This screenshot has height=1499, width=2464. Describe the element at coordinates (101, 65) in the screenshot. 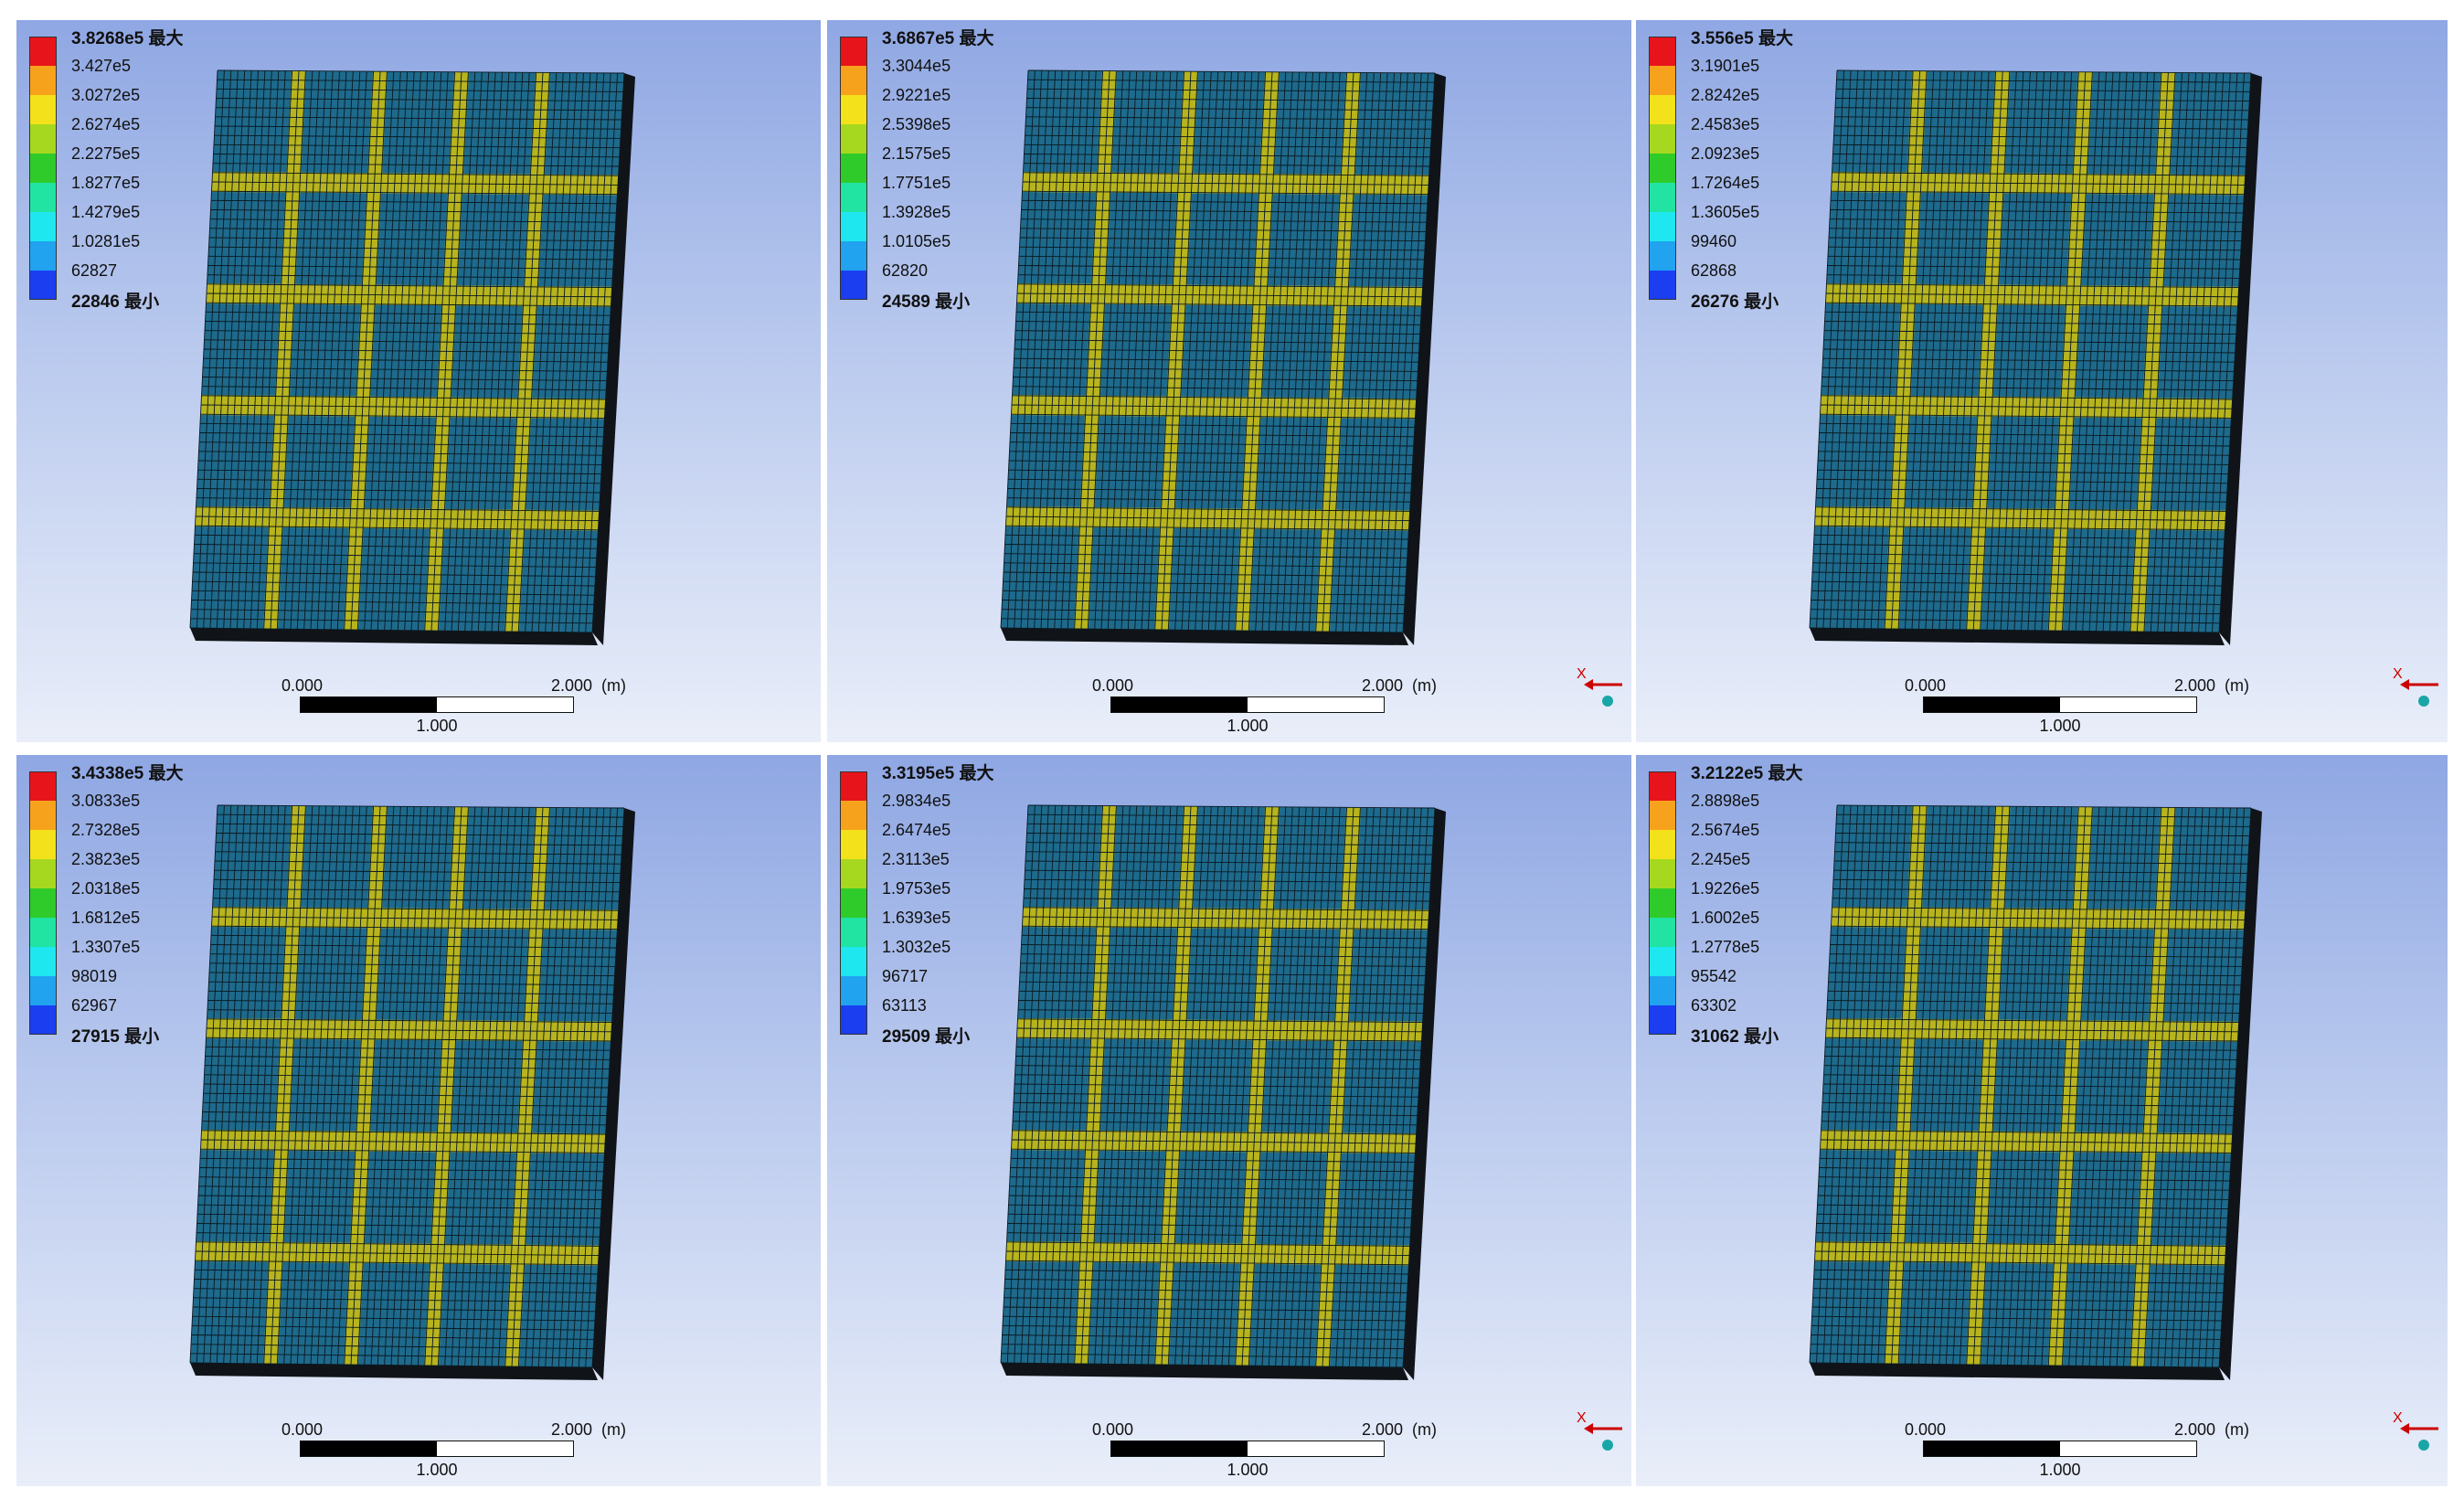

I see `legend-value-label: 3.427e5` at that location.